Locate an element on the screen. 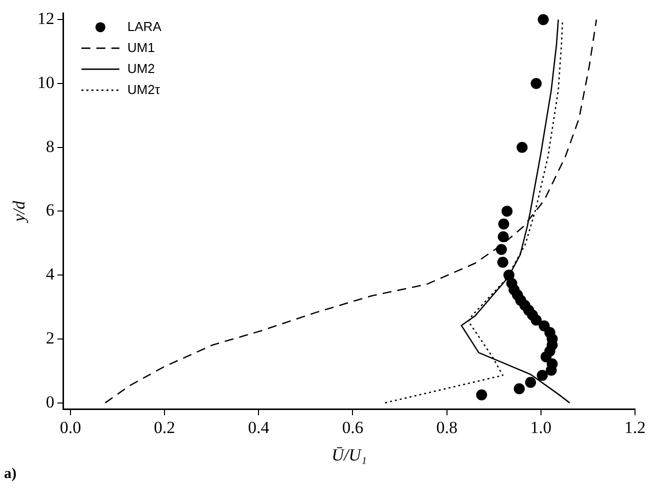 The height and width of the screenshot is (498, 653). y-tick-label: 0 is located at coordinates (50, 402).